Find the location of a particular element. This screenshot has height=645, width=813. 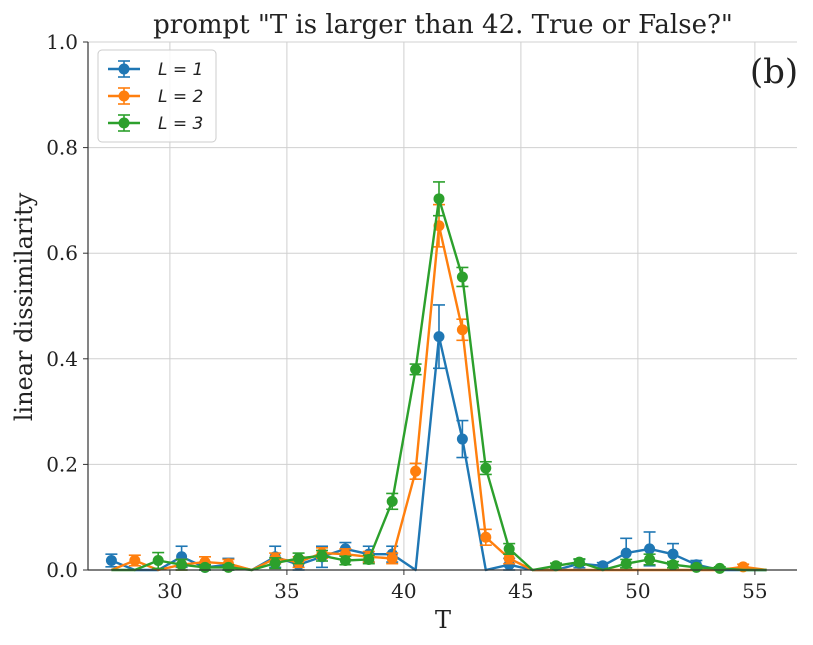

x-tick-label: 30 is located at coordinates (169, 591).